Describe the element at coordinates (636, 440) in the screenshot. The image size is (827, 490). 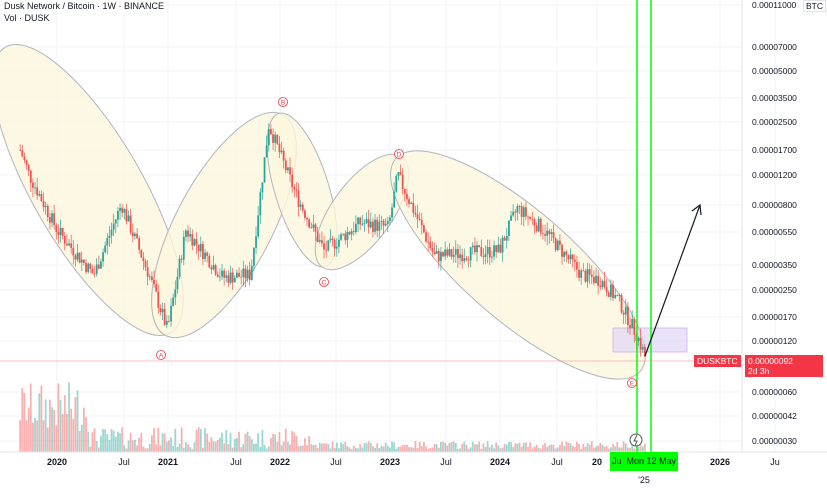
I see `lightning-icon` at that location.